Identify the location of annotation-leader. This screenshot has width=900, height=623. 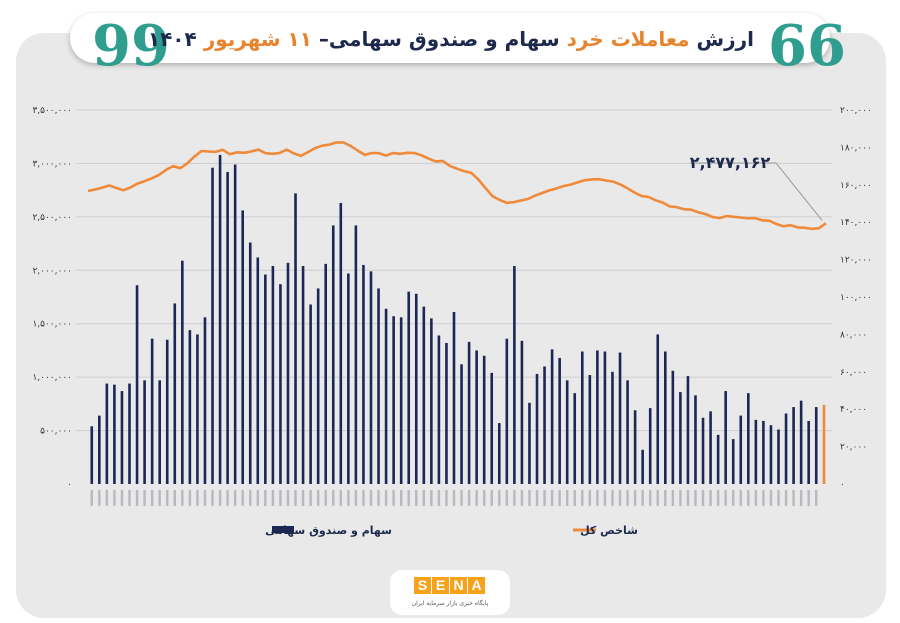
(756, 191).